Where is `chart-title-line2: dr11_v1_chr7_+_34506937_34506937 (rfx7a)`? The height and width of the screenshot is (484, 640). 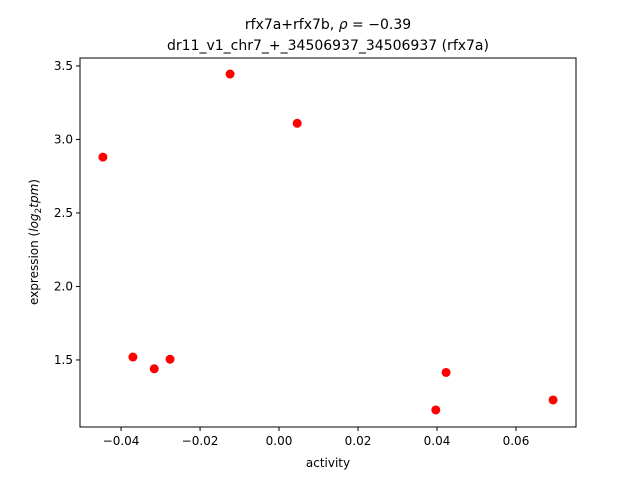 chart-title-line2: dr11_v1_chr7_+_34506937_34506937 (rfx7a) is located at coordinates (328, 46).